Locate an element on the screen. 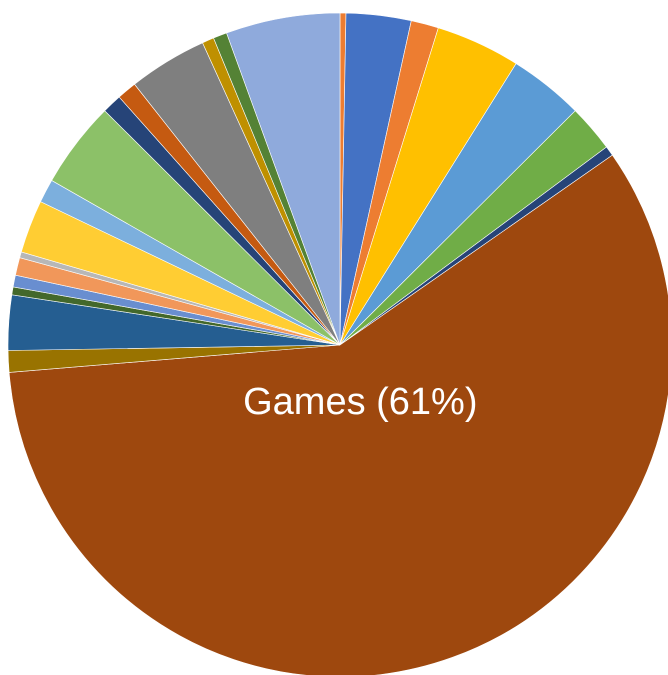  pie-labels: Games (61%) is located at coordinates (360, 402).